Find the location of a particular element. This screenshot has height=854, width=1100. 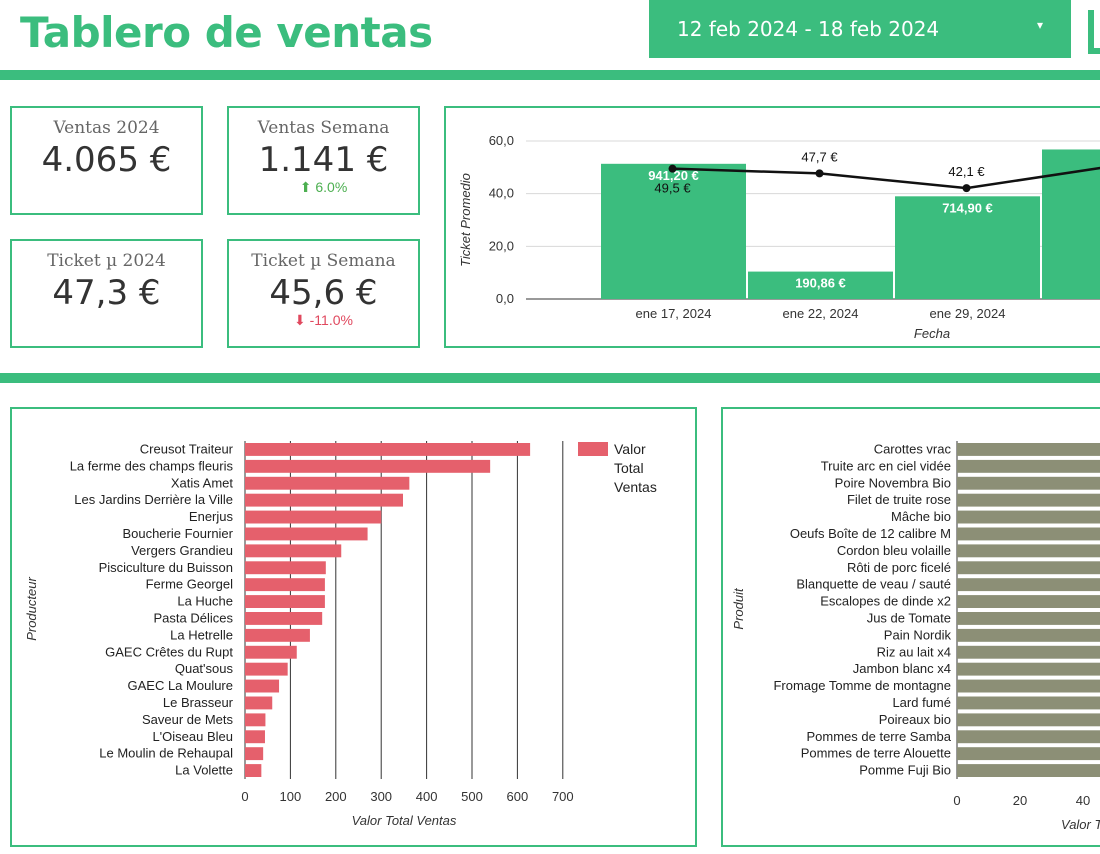

x-axis-title: Fecha is located at coordinates (932, 333).